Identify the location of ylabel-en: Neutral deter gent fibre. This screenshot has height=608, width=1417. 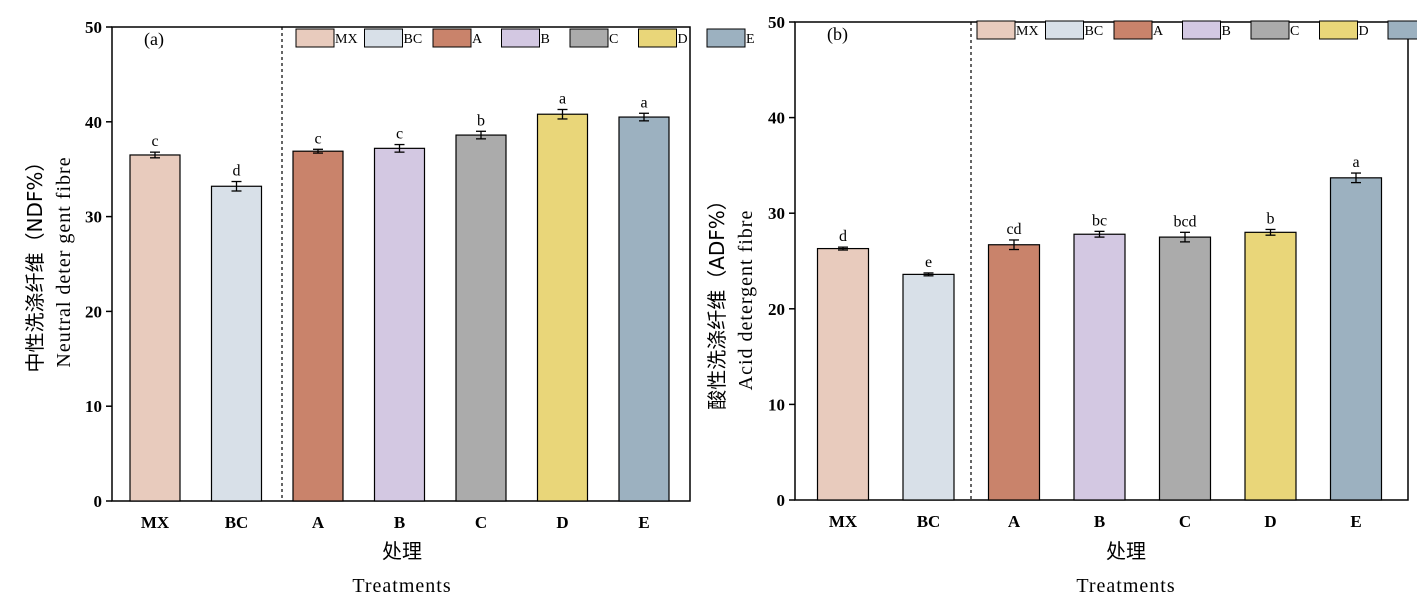
(64, 261).